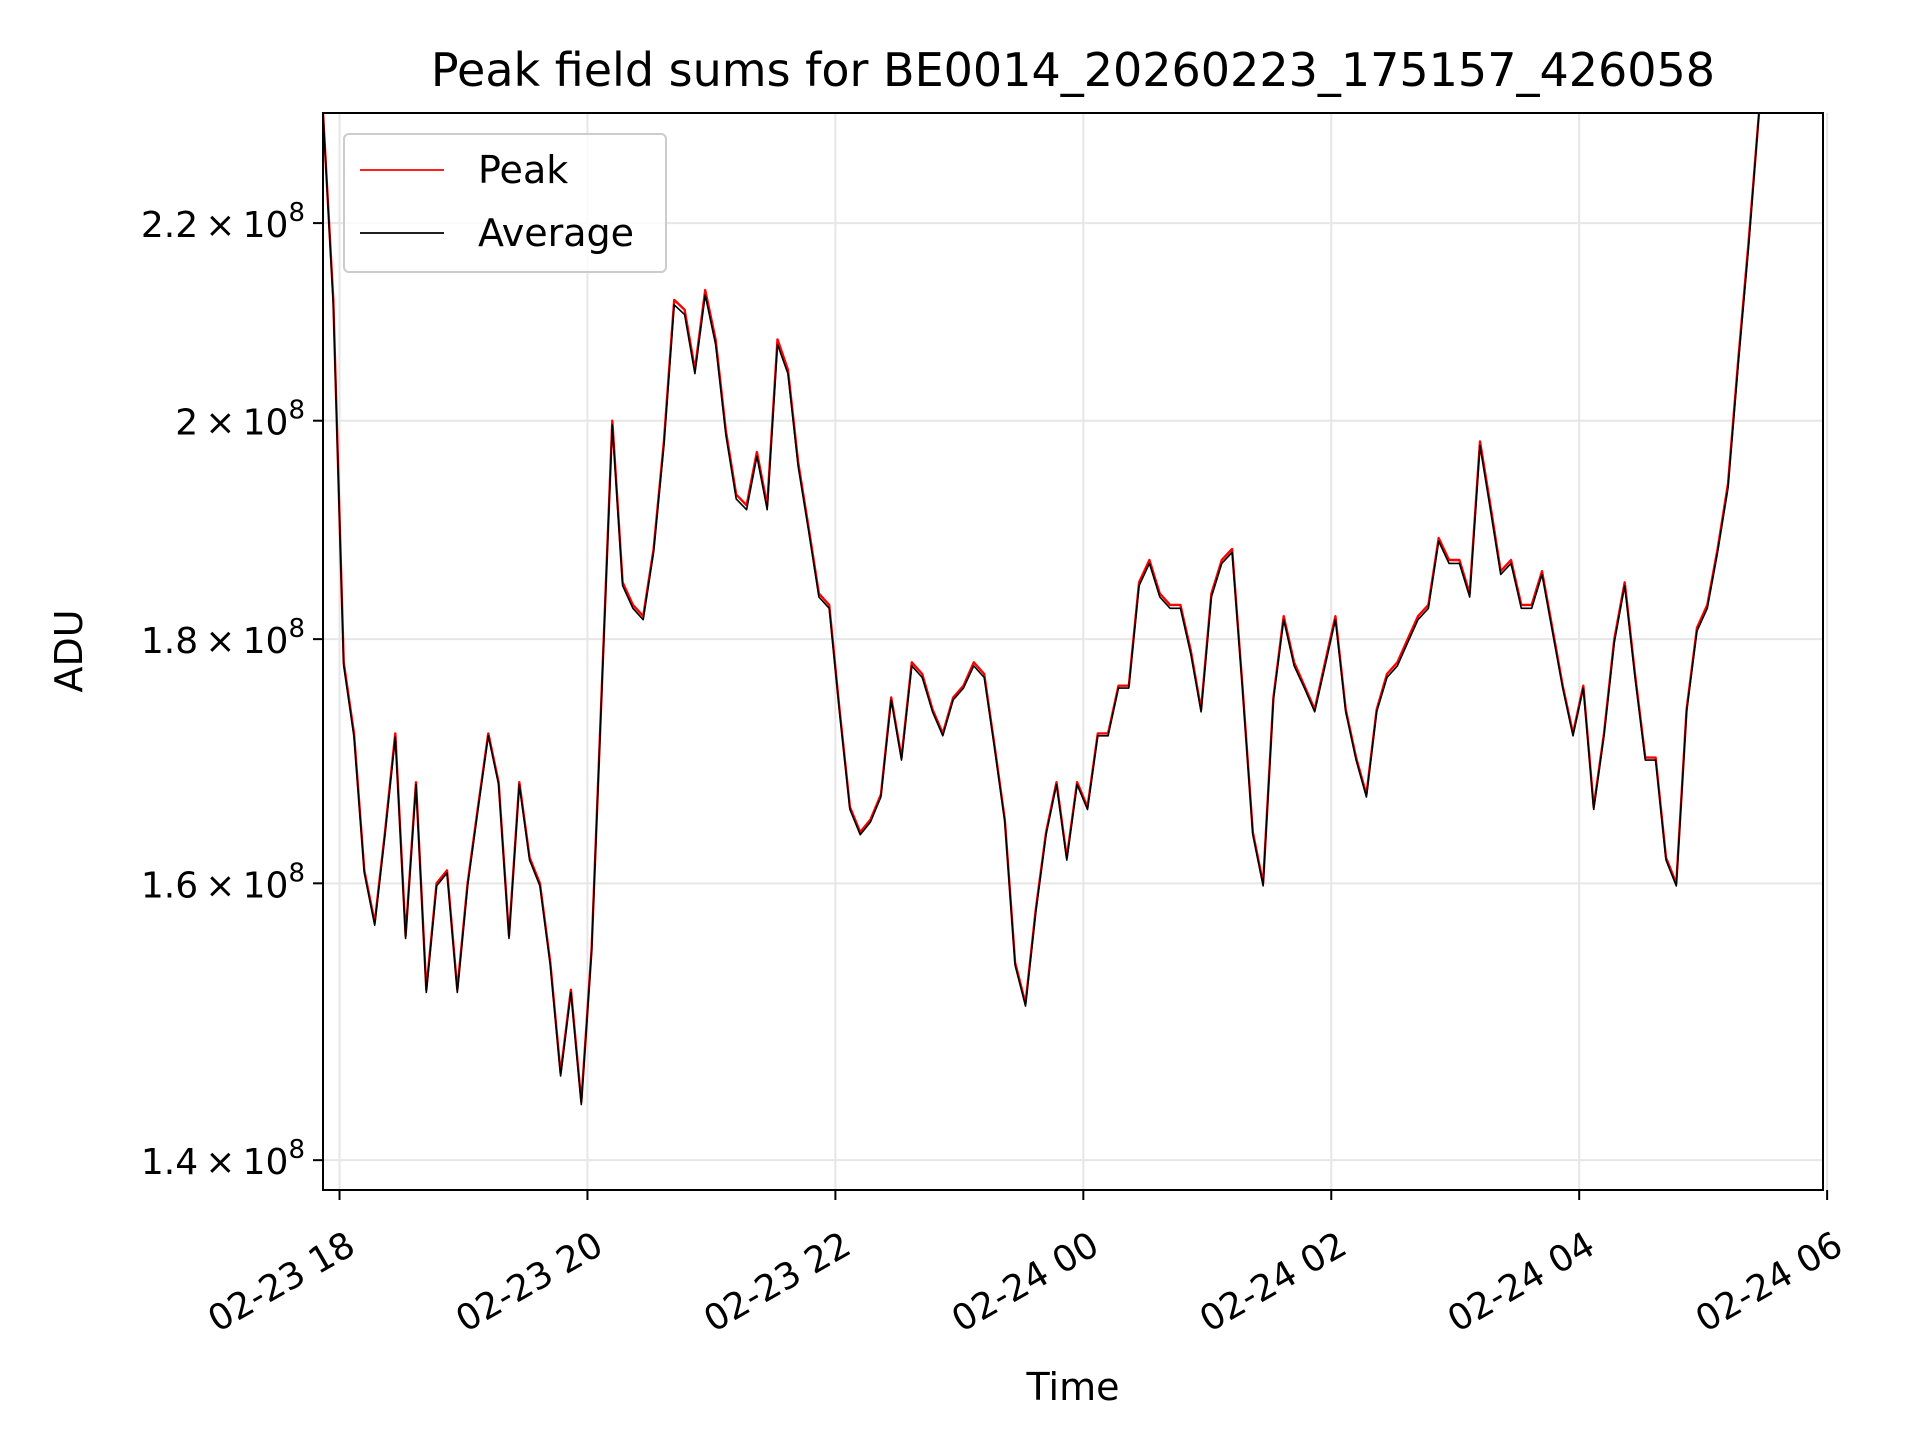  I want to click on legend: Peak Average, so click(505, 203).